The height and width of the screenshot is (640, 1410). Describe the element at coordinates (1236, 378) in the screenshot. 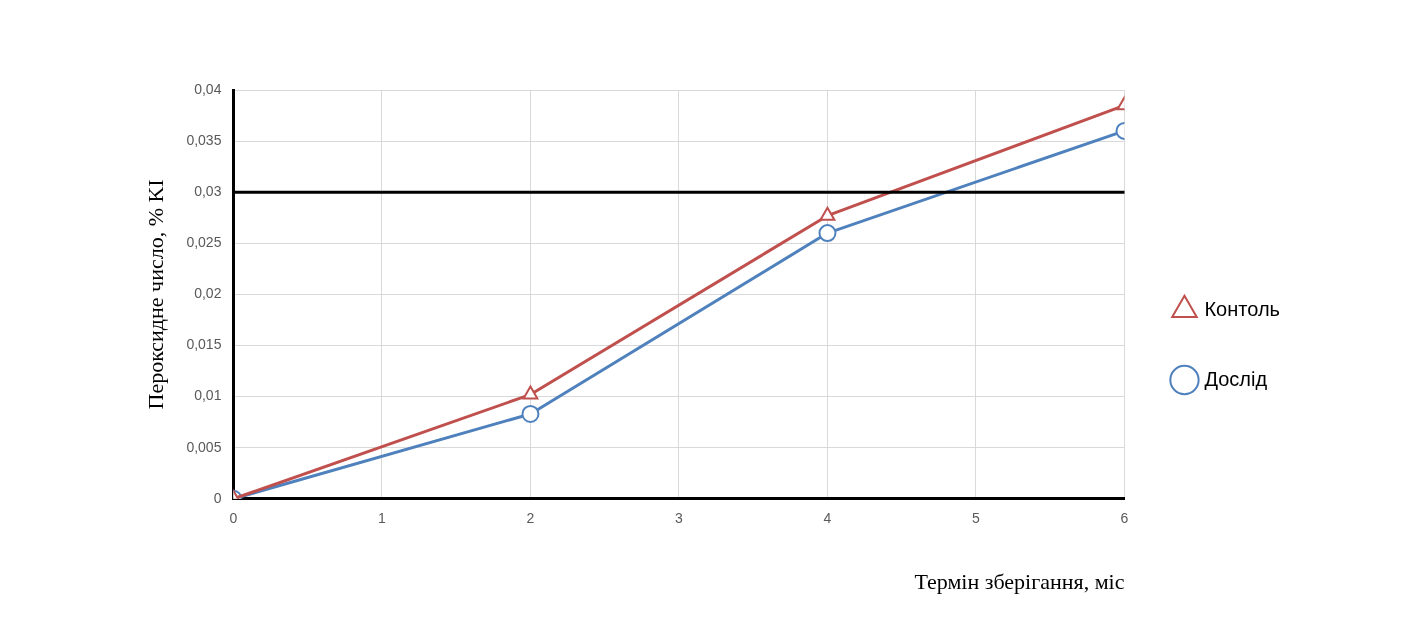

I see `legend-label: Дослід` at that location.